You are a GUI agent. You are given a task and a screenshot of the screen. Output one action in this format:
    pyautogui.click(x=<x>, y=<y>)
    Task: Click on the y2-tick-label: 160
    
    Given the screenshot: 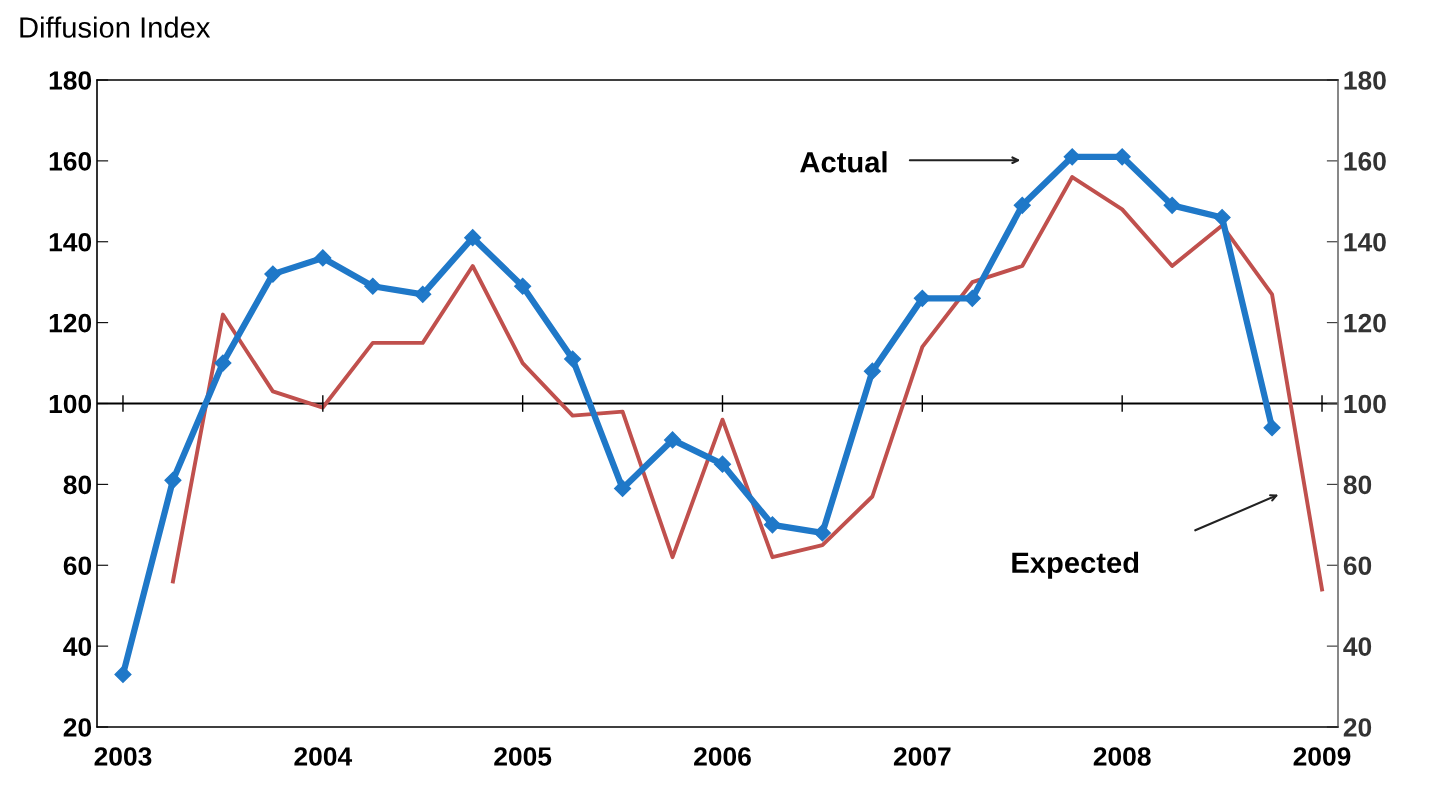 What is the action you would take?
    pyautogui.click(x=1365, y=161)
    